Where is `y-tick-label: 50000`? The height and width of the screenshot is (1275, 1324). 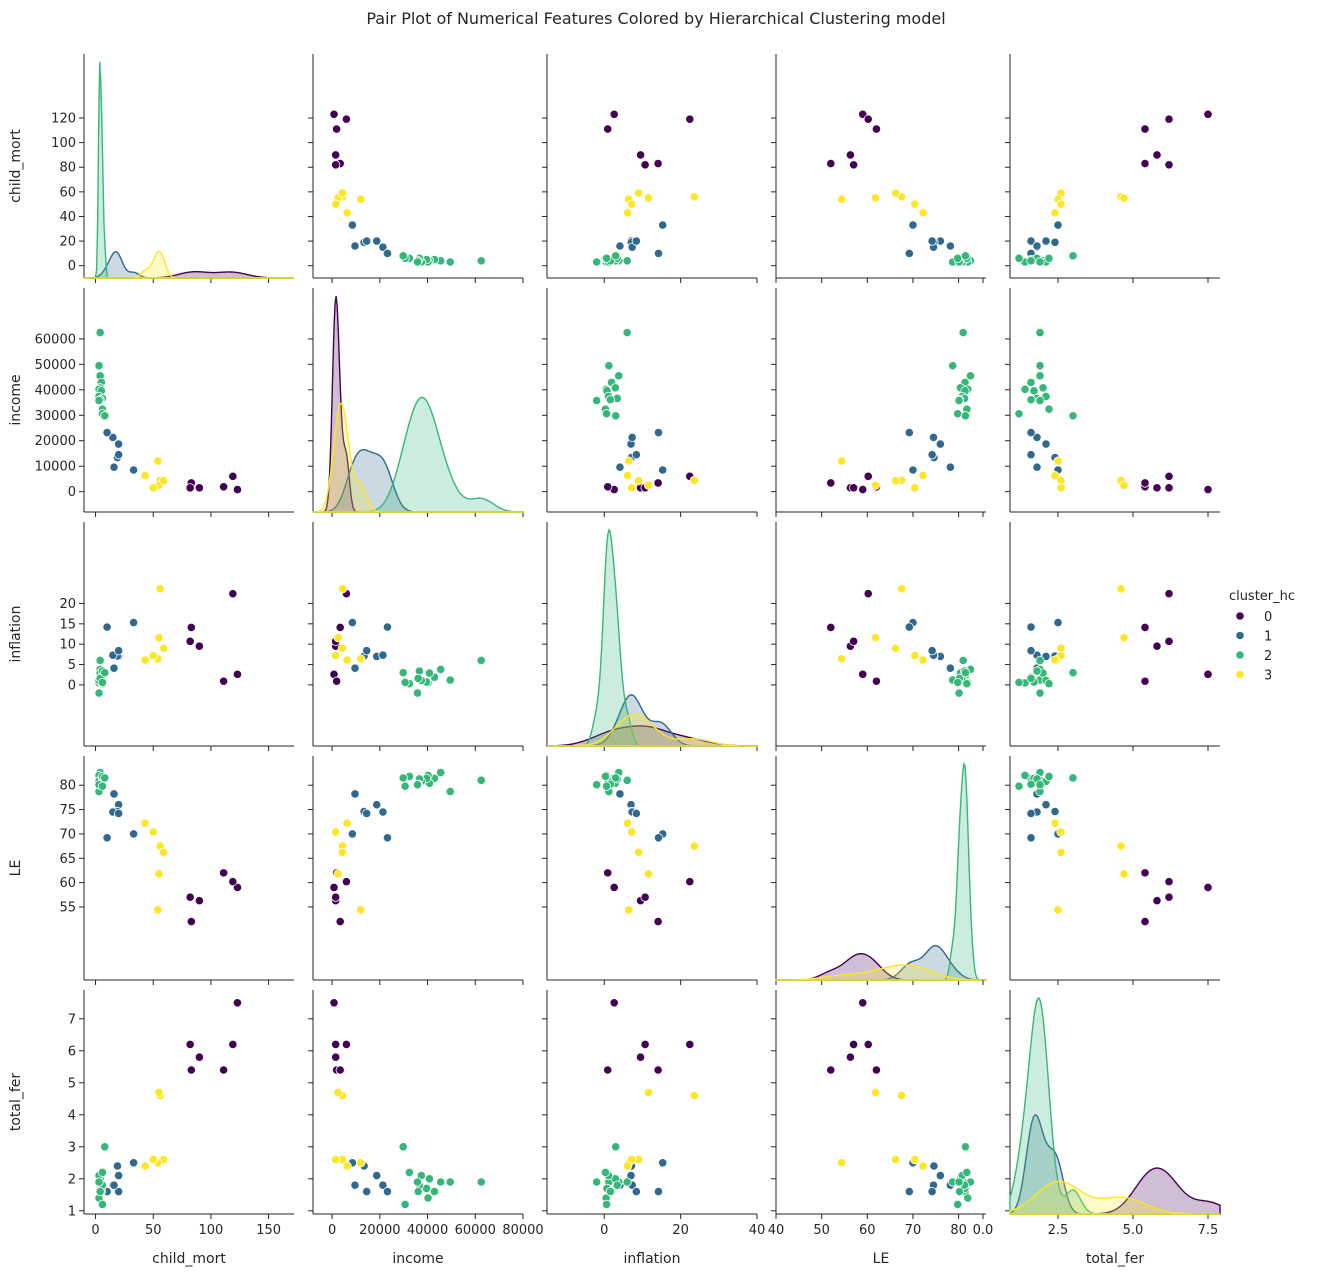
y-tick-label: 50000 is located at coordinates (55, 365).